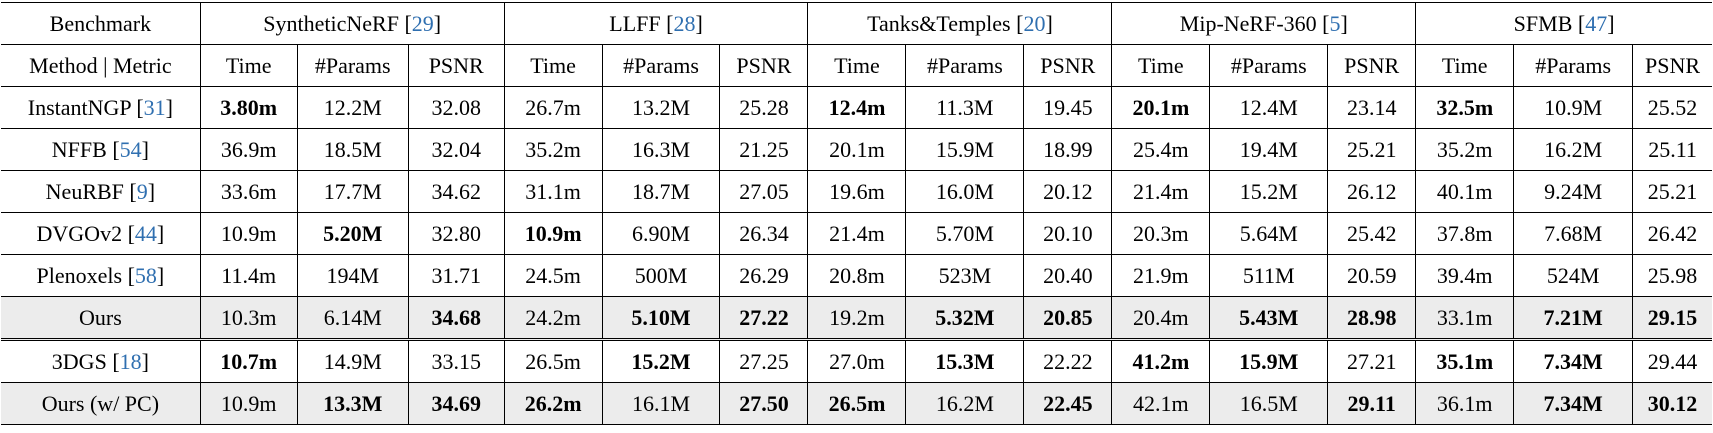 This screenshot has height=433, width=1713. Describe the element at coordinates (456, 403) in the screenshot. I see `cell-value: 34.69` at that location.